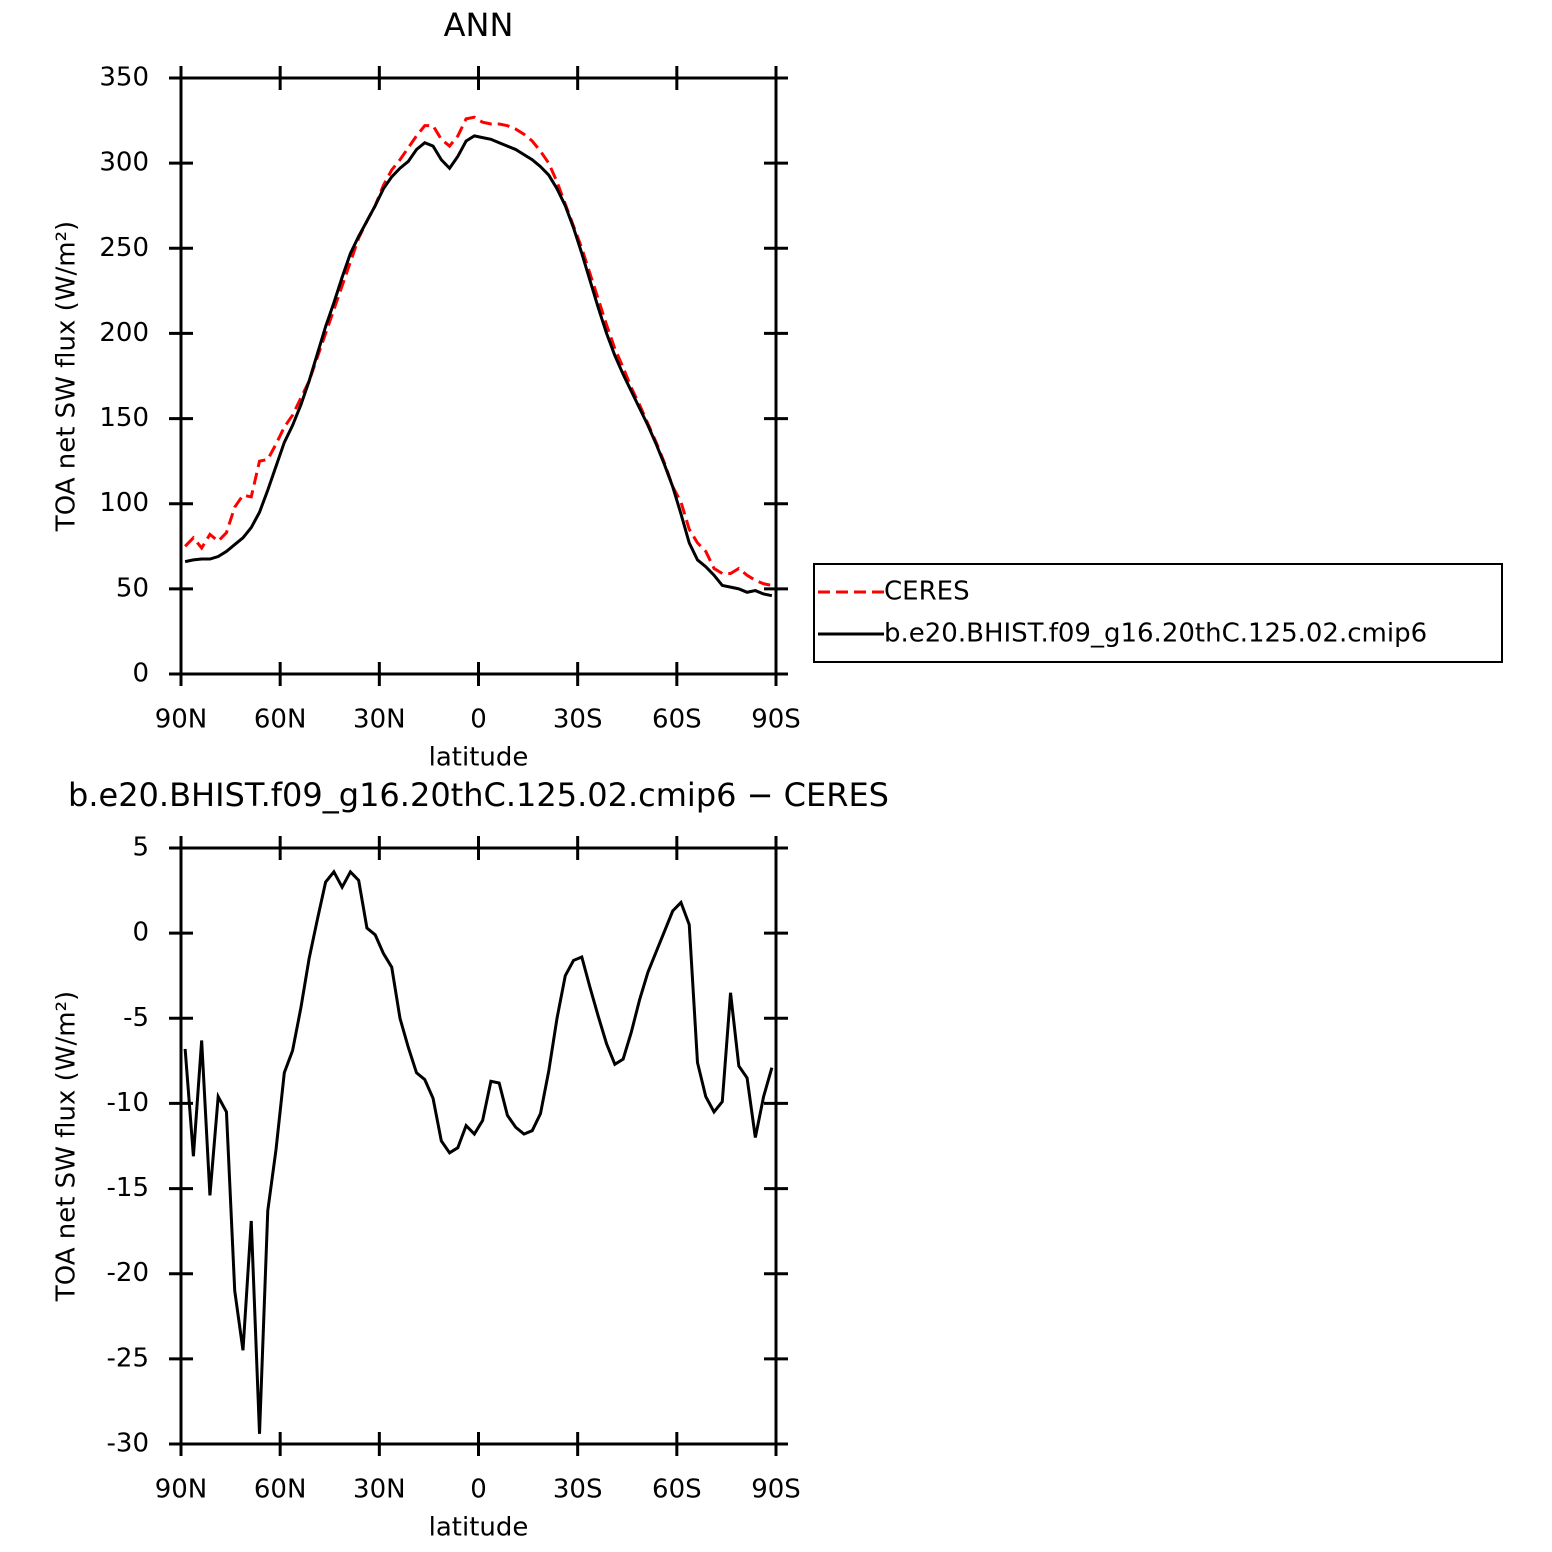  What do you see at coordinates (128, 1103) in the screenshot?
I see `y-tick-label: -10` at bounding box center [128, 1103].